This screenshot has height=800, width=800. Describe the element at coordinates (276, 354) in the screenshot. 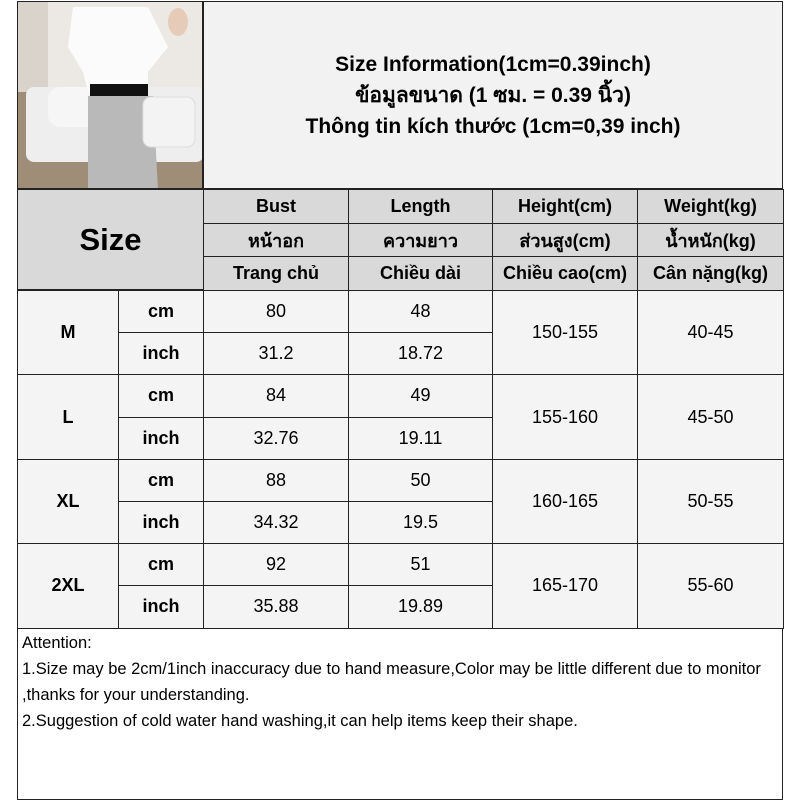

I see `bust-value: 31.2` at that location.